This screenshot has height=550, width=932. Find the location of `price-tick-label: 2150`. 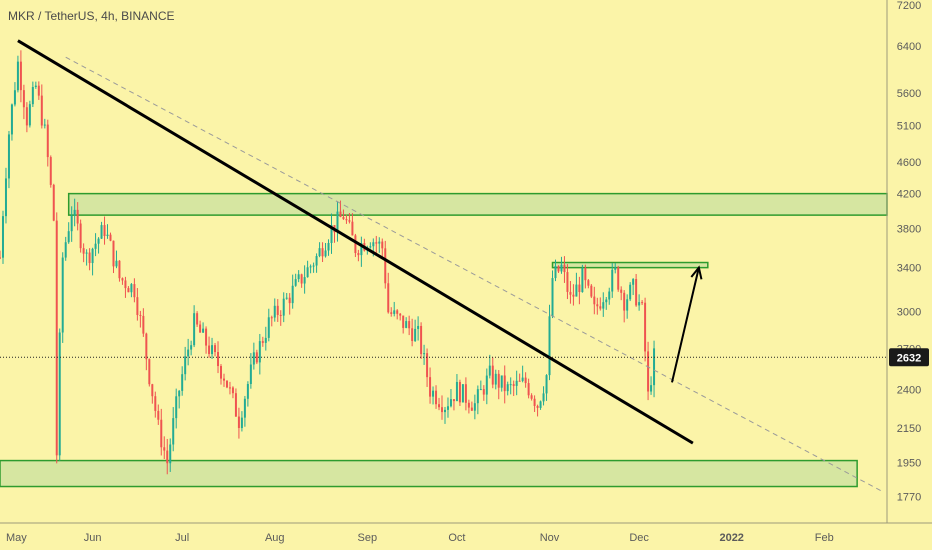

price-tick-label: 2150 is located at coordinates (909, 429).